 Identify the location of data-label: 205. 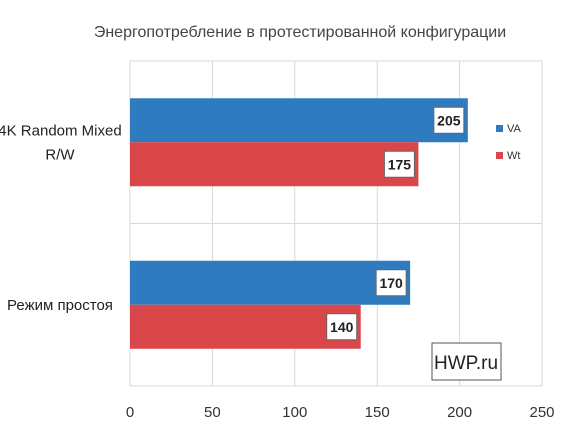
(449, 120).